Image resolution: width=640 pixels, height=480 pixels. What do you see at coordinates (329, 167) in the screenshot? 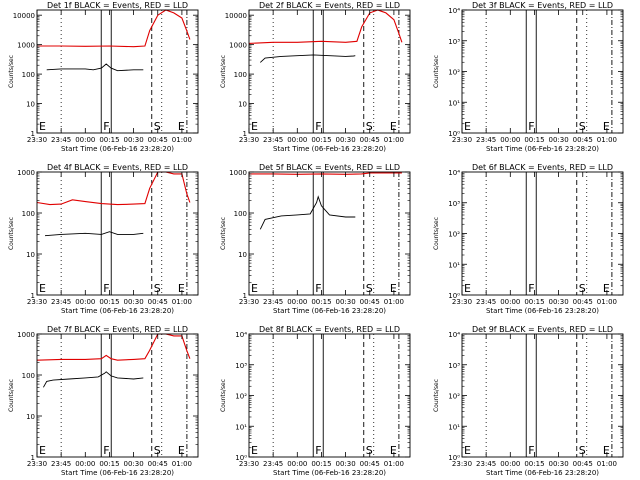
I see `chart-title: Det 5f BLACK = Events, RED = LLD` at bounding box center [329, 167].